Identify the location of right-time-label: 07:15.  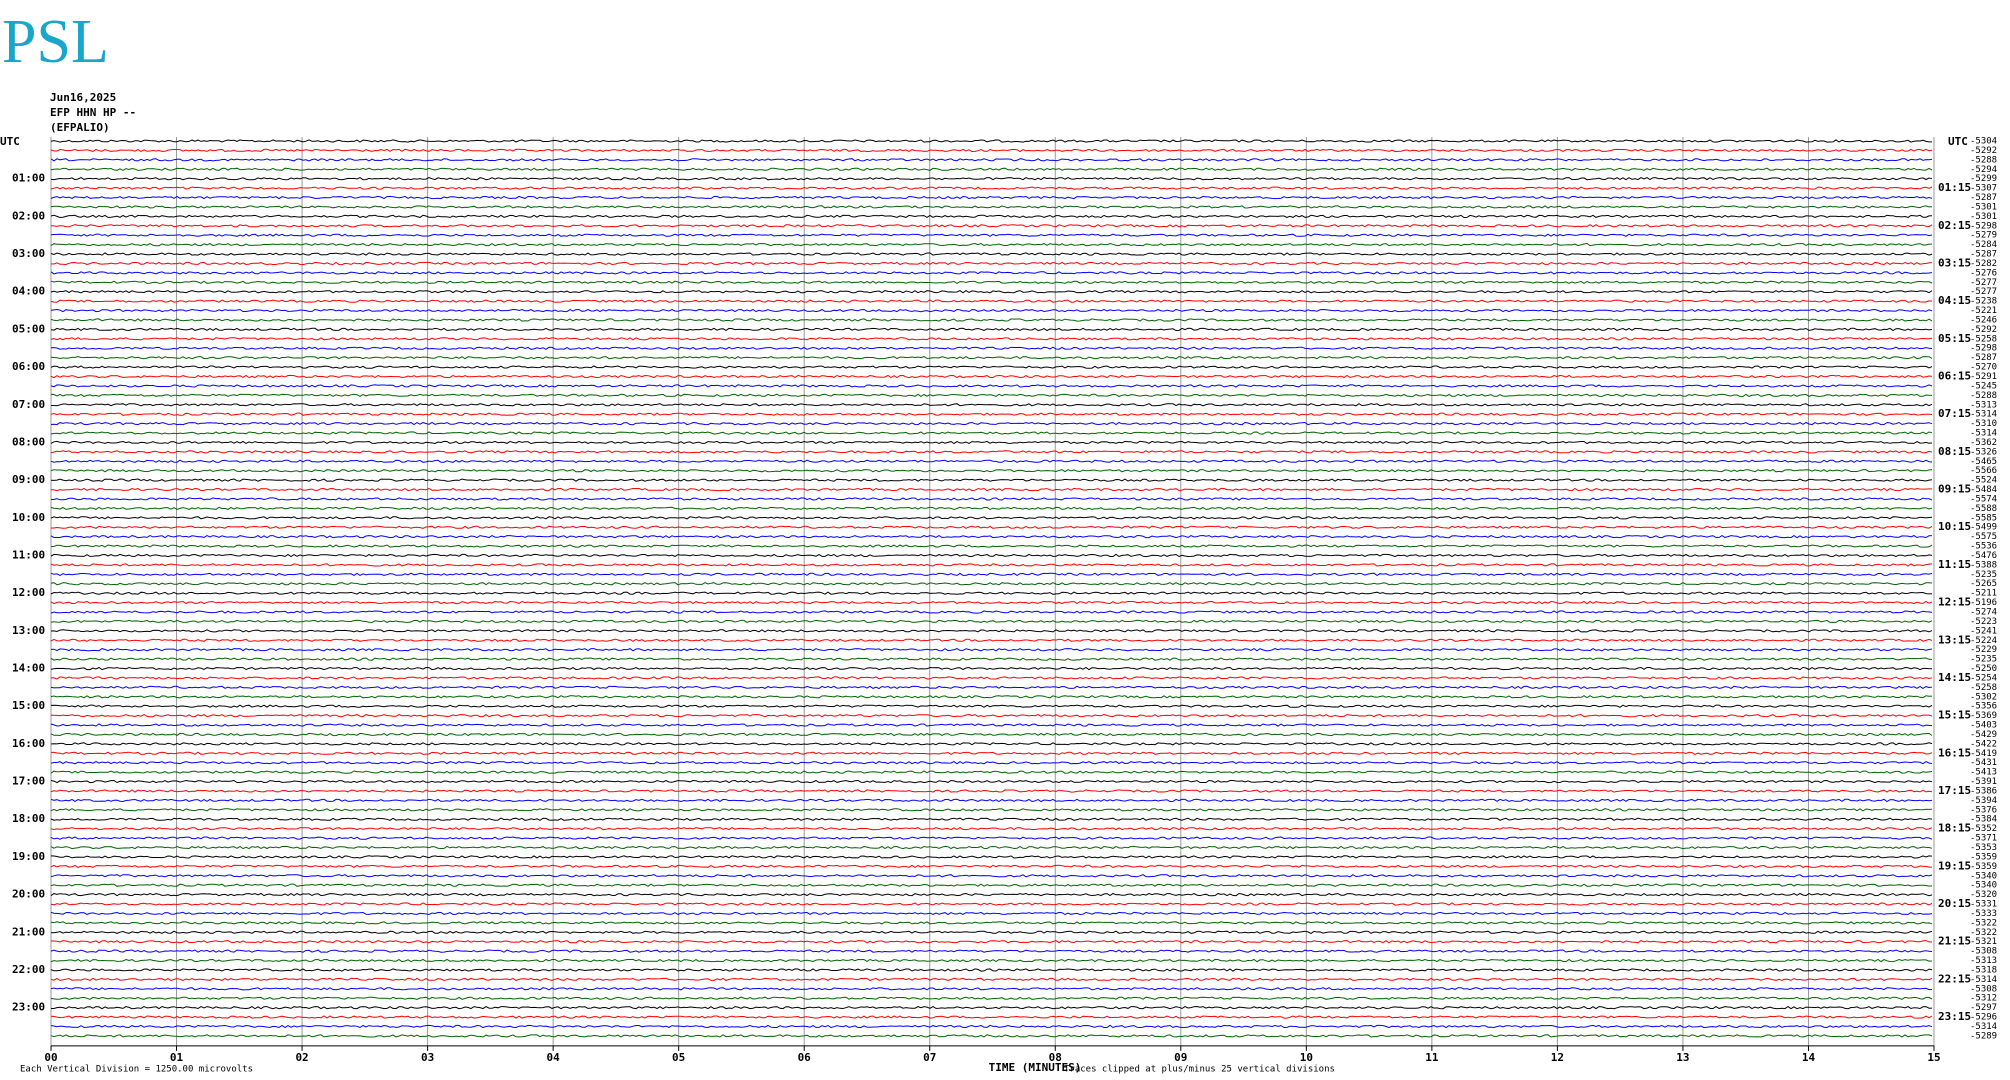
(1954, 413).